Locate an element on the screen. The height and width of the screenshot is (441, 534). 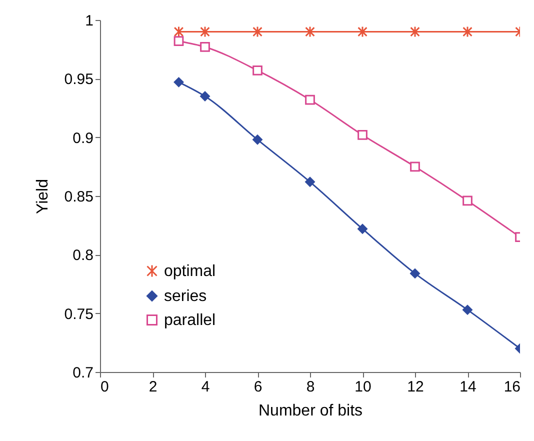
x-tick-label: 12 is located at coordinates (415, 387).